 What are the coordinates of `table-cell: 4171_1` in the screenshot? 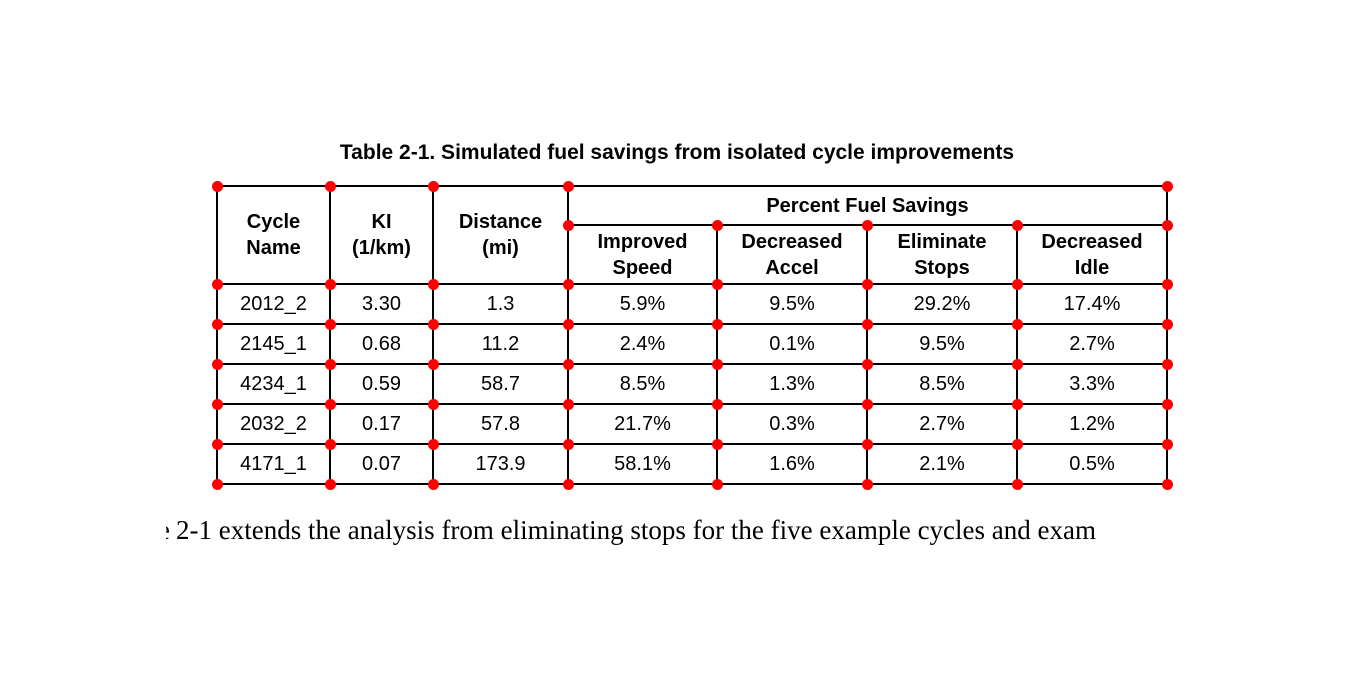 It's located at (273, 463).